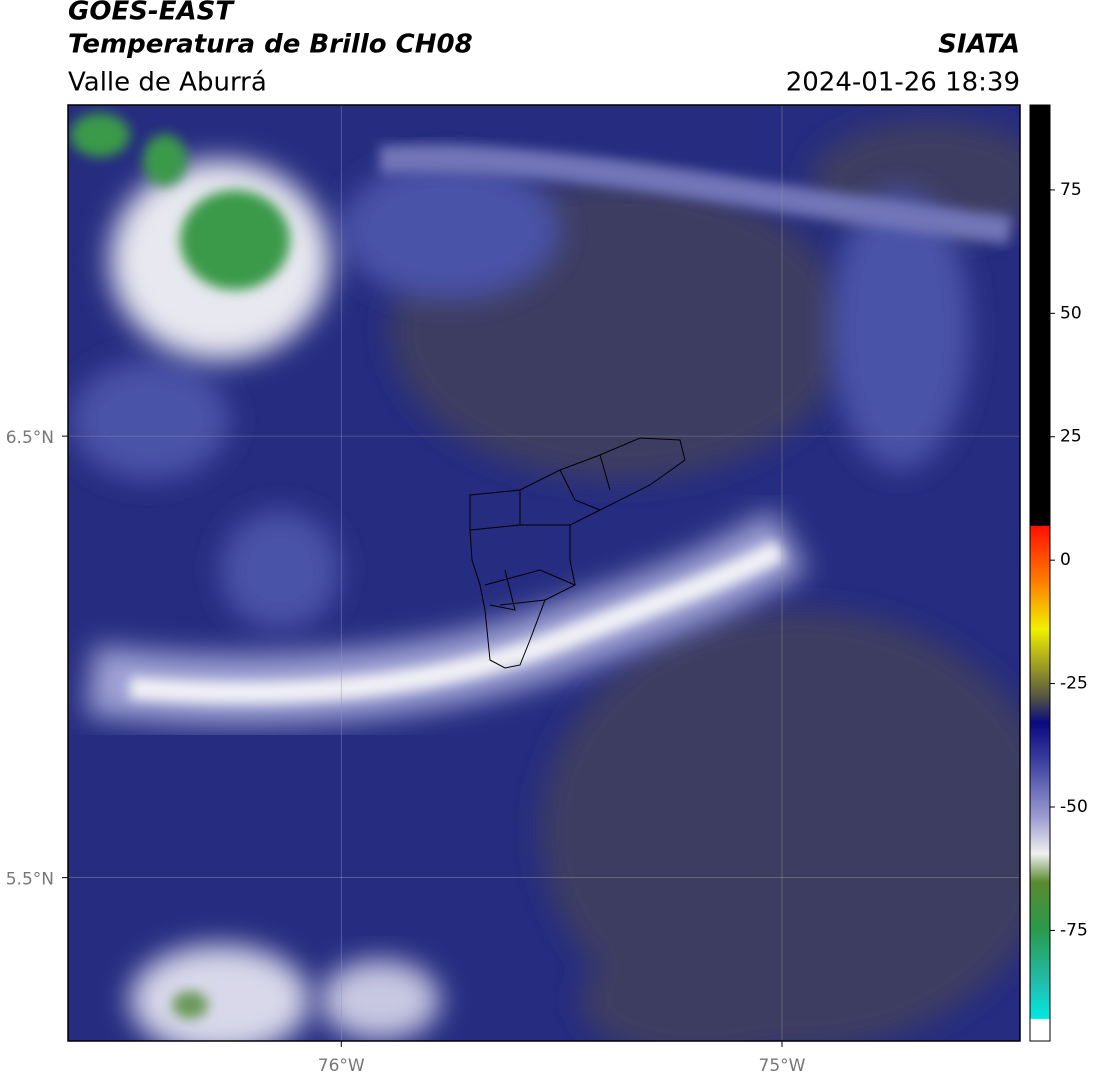 This screenshot has width=1094, height=1082. I want to click on y-tick-label: 5.5°N, so click(30, 880).